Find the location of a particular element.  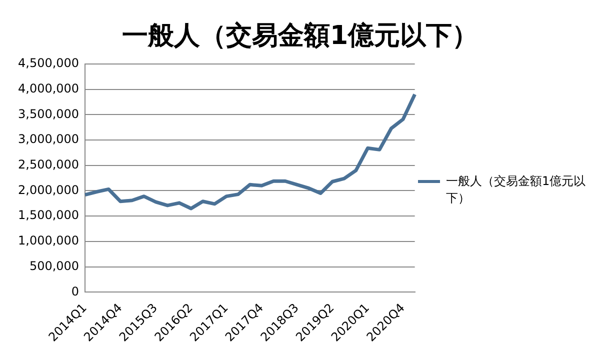

y-tick-label: 2,000,000 is located at coordinates (49, 189).